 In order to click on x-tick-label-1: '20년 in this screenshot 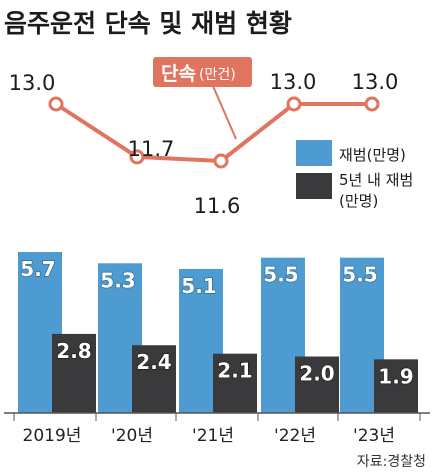, I will do `click(132, 436)`.